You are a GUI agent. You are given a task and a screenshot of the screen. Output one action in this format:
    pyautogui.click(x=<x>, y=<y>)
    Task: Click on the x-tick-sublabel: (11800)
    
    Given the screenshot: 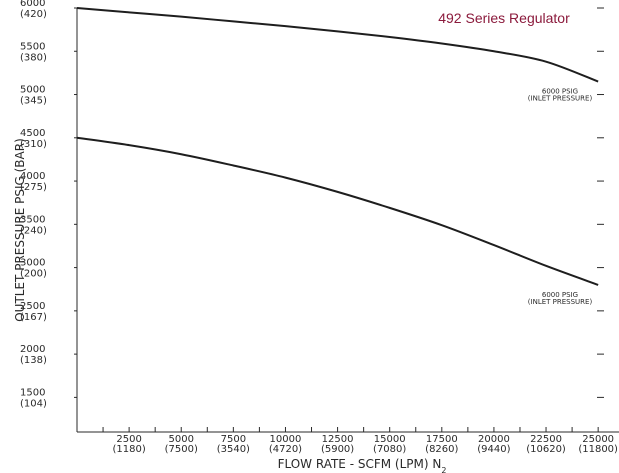 What is the action you would take?
    pyautogui.click(x=598, y=449)
    